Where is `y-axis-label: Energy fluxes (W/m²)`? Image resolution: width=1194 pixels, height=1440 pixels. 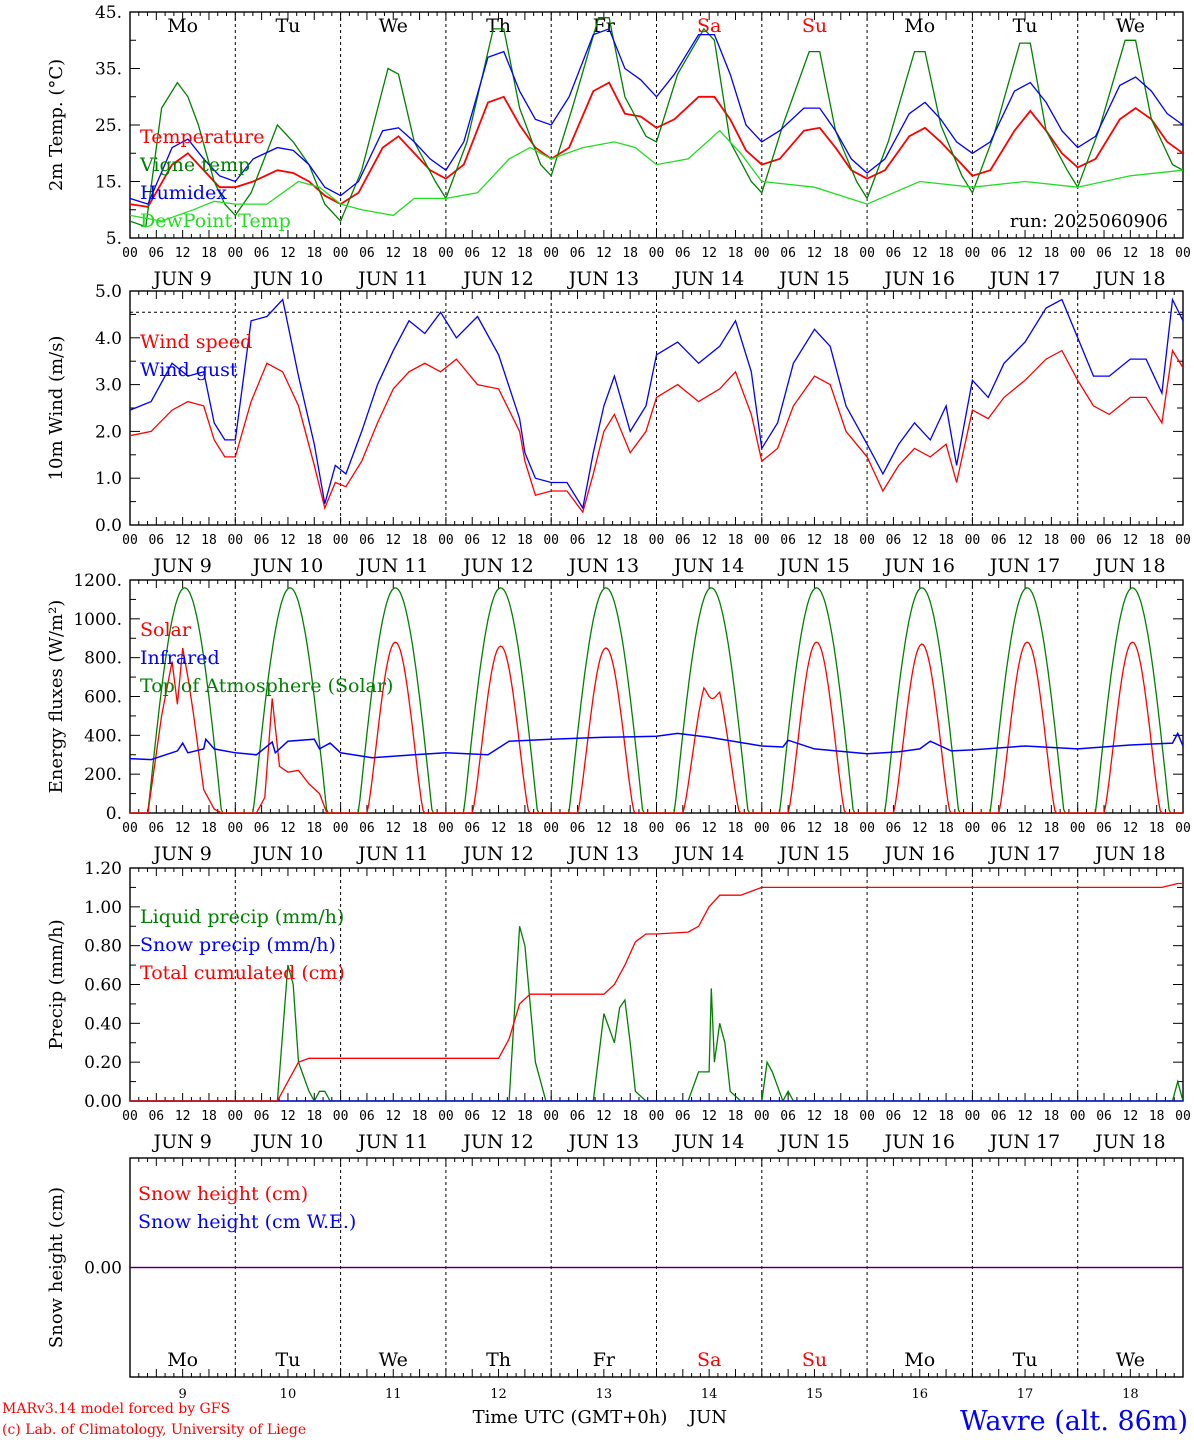 y-axis-label: Energy fluxes (W/m²) is located at coordinates (56, 697).